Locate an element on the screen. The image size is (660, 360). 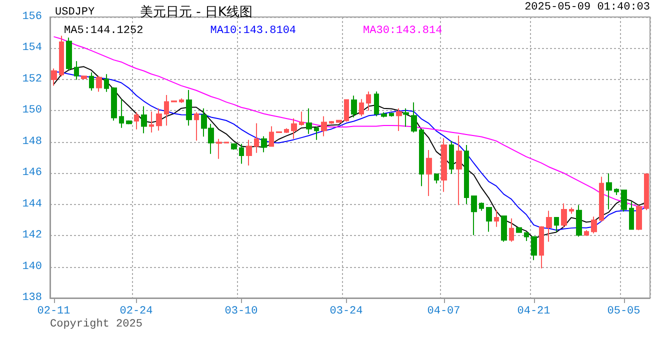
x-tick-label: 03-24 is located at coordinates (347, 312).